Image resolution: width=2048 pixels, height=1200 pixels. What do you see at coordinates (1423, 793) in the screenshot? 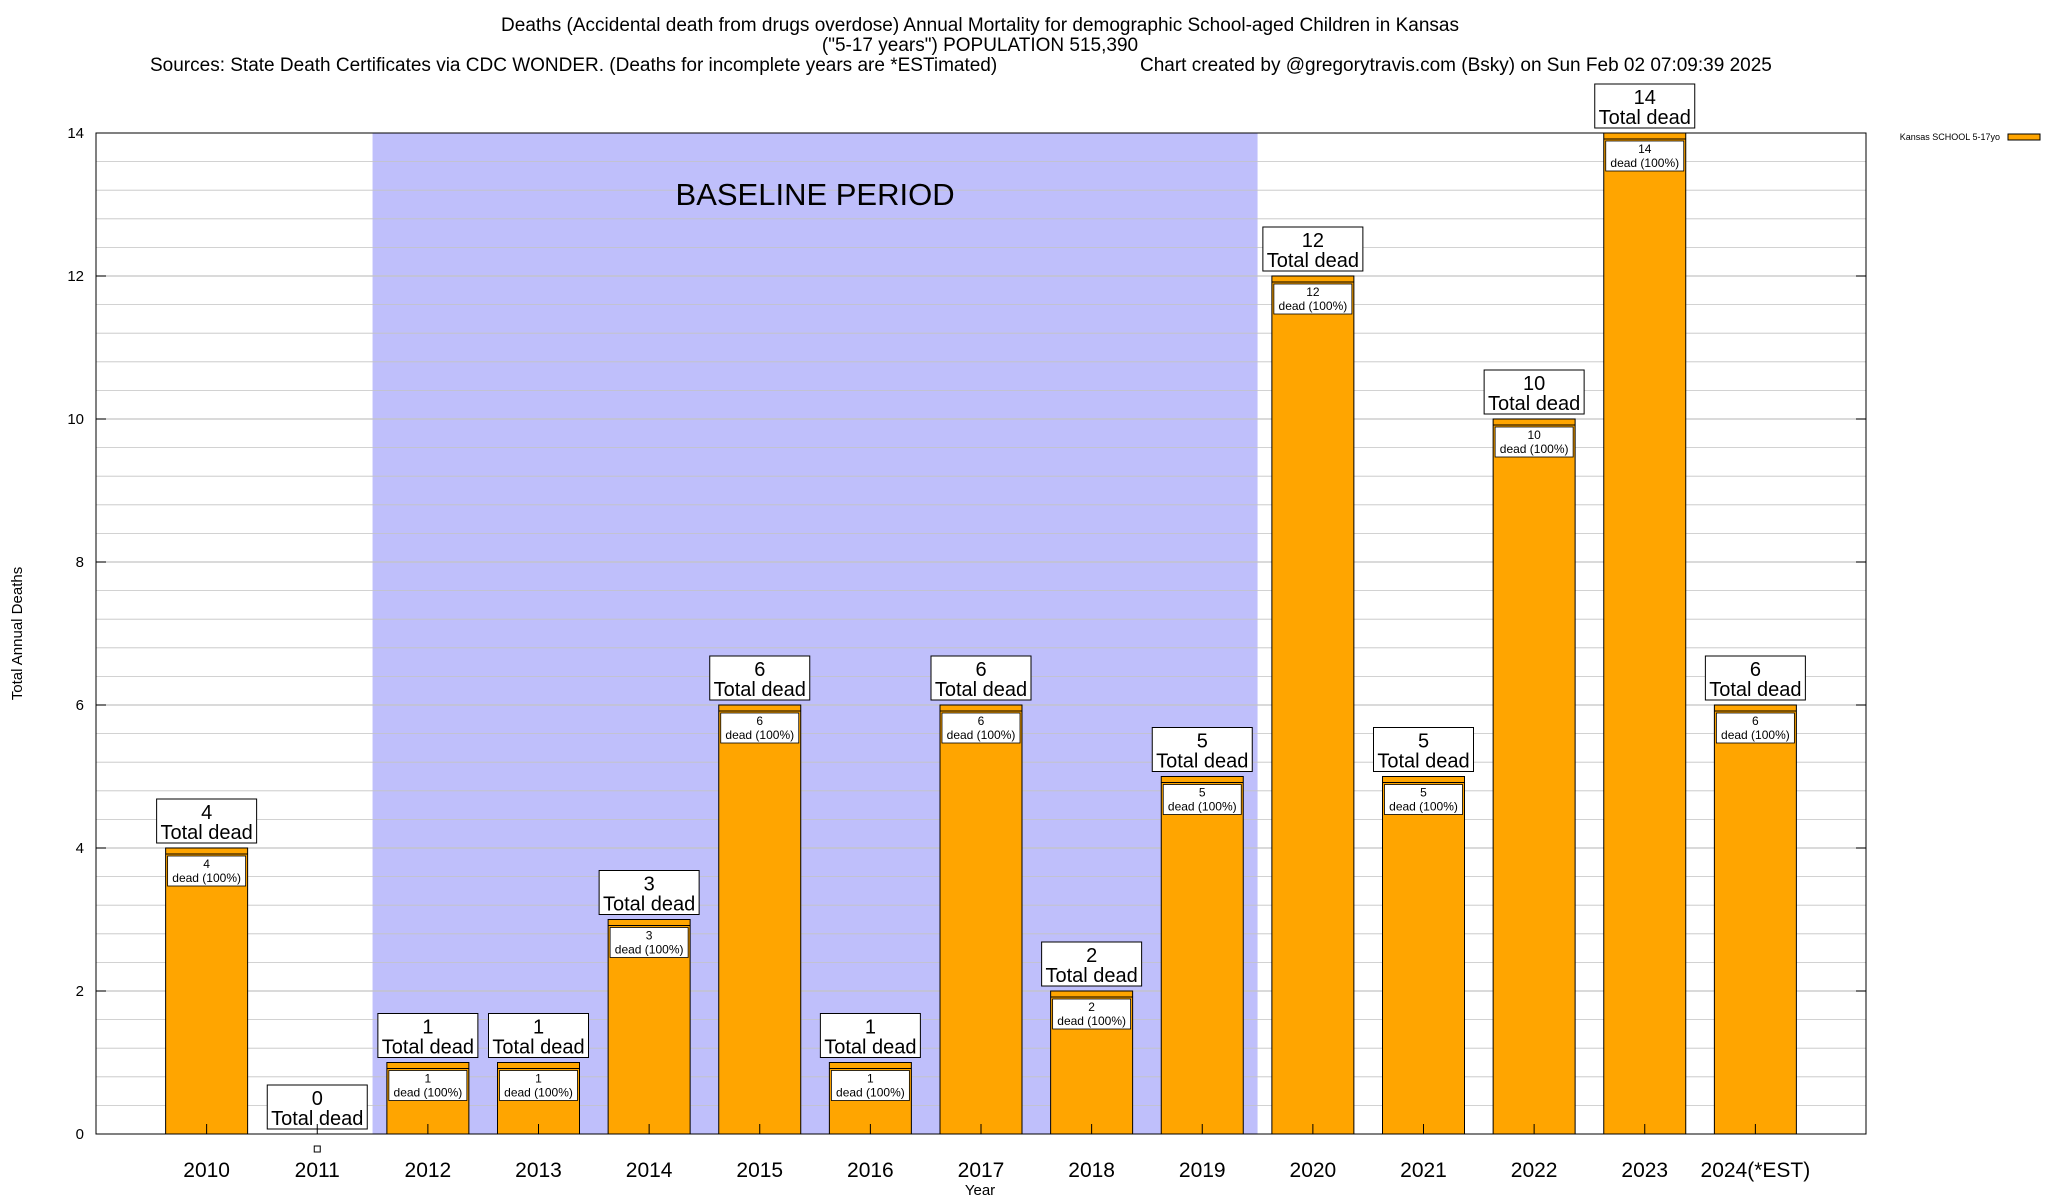
I see `bar-segment-value: 5` at bounding box center [1423, 793].